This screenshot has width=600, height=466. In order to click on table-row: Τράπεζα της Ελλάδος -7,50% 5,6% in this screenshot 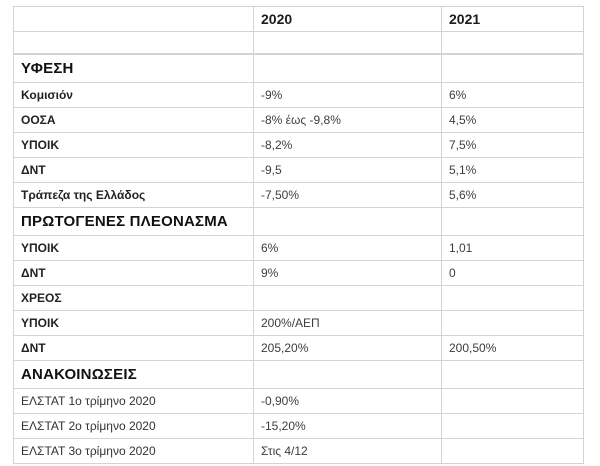, I will do `click(298, 195)`.